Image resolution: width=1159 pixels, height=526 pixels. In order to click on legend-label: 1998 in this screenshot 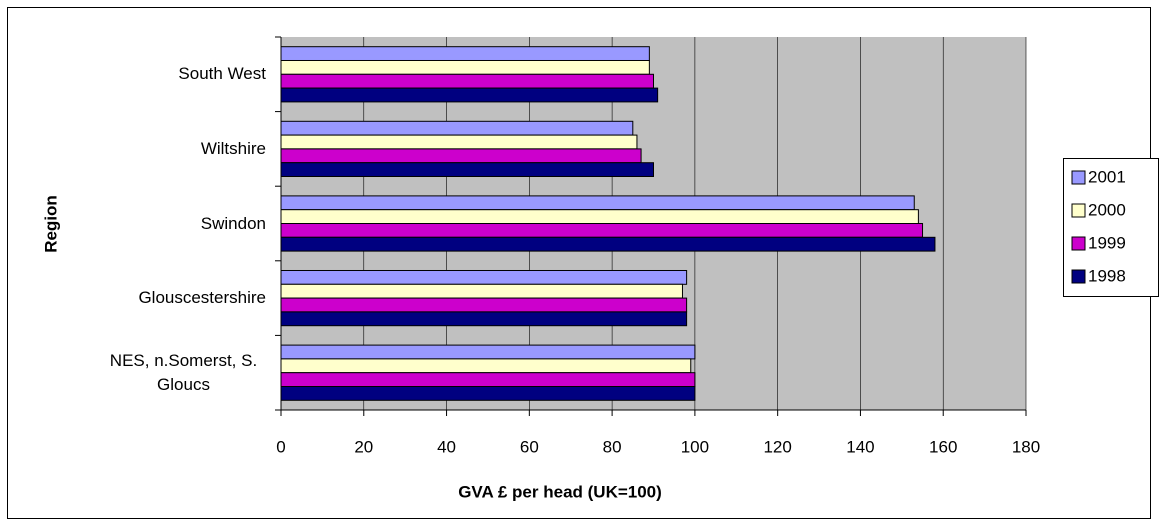, I will do `click(1107, 275)`.